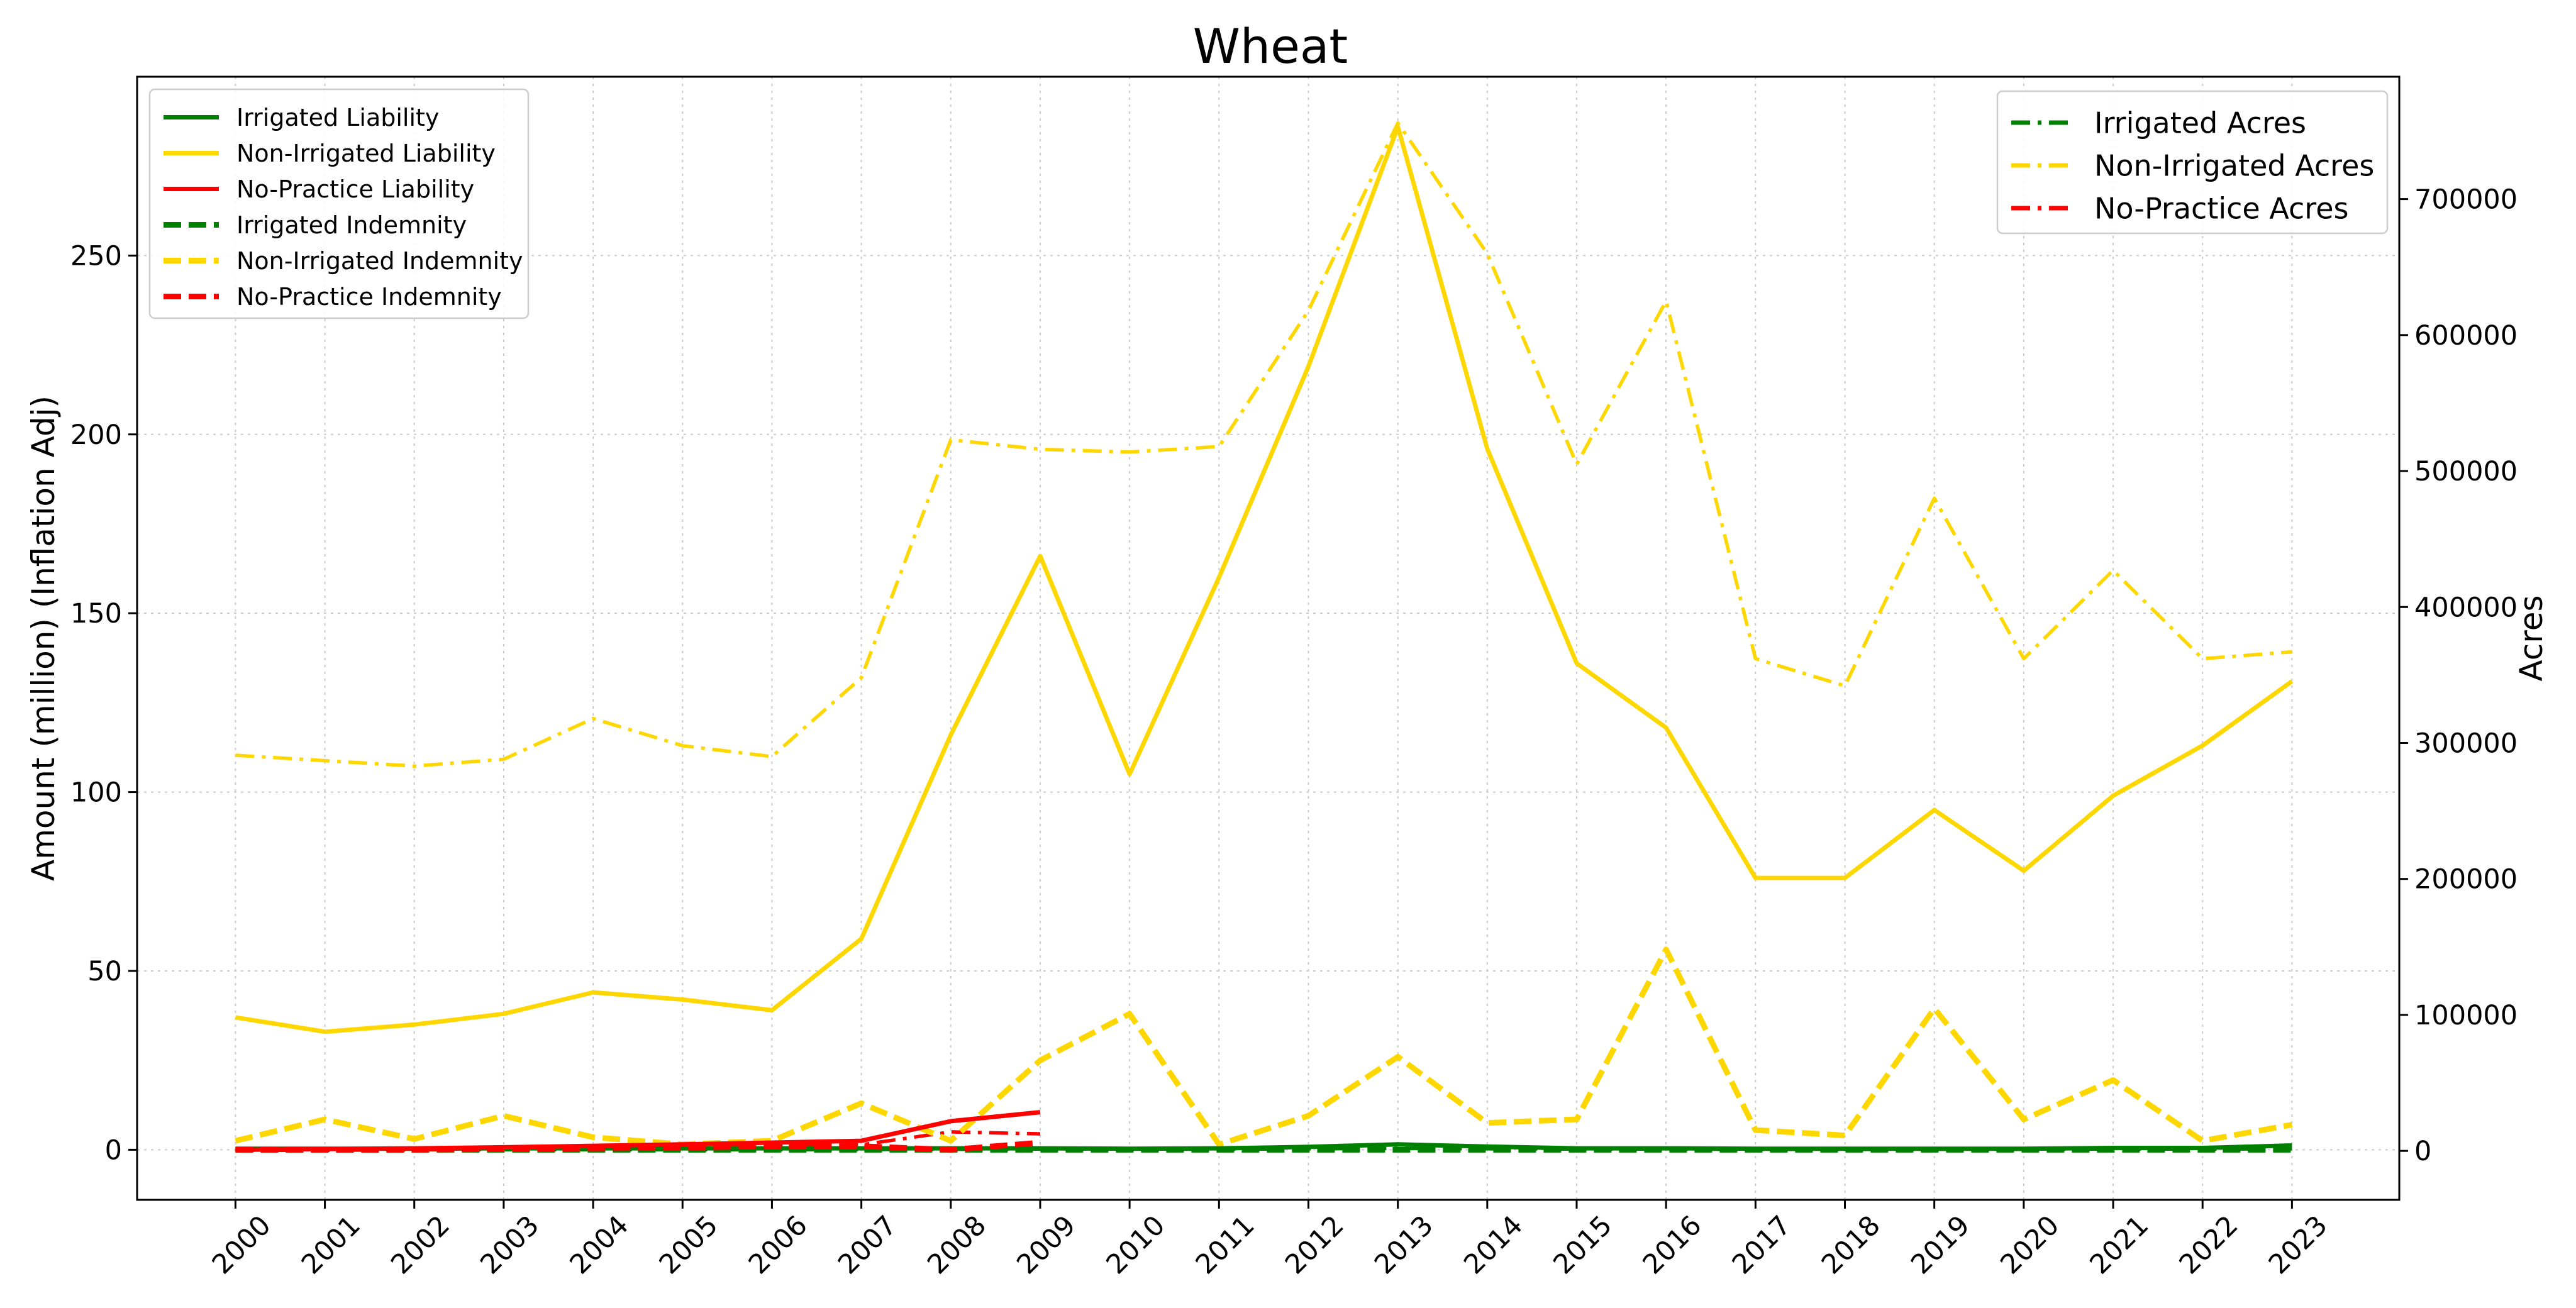  I want to click on y2-tick-label: 100000, so click(2466, 1015).